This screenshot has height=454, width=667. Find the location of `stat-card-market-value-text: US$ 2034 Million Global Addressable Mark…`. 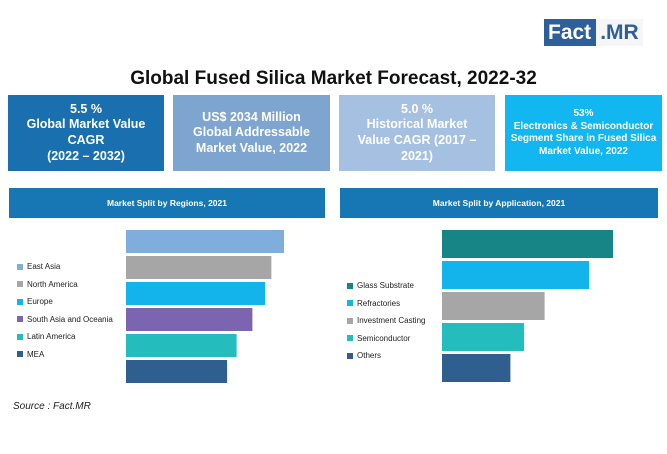

stat-card-market-value-text: US$ 2034 Million Global Addressable Mark… is located at coordinates (251, 132).